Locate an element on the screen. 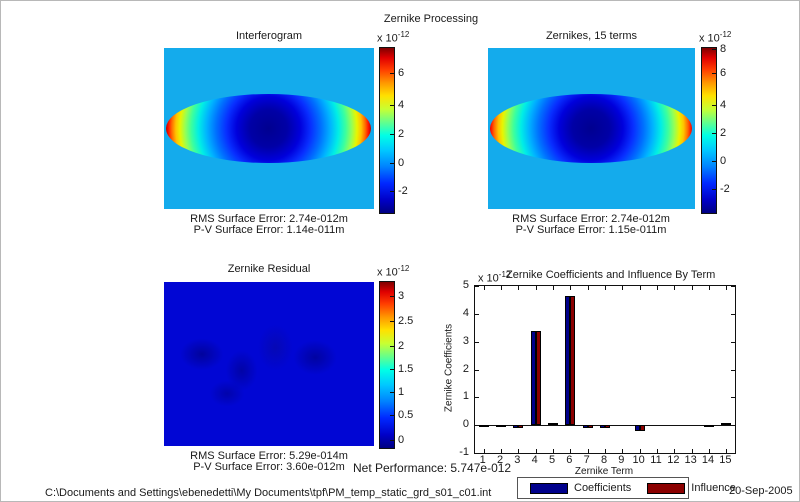 The height and width of the screenshot is (502, 800). residual-pv-error: P-V Surface Error: 3.60e-012m is located at coordinates (269, 467).